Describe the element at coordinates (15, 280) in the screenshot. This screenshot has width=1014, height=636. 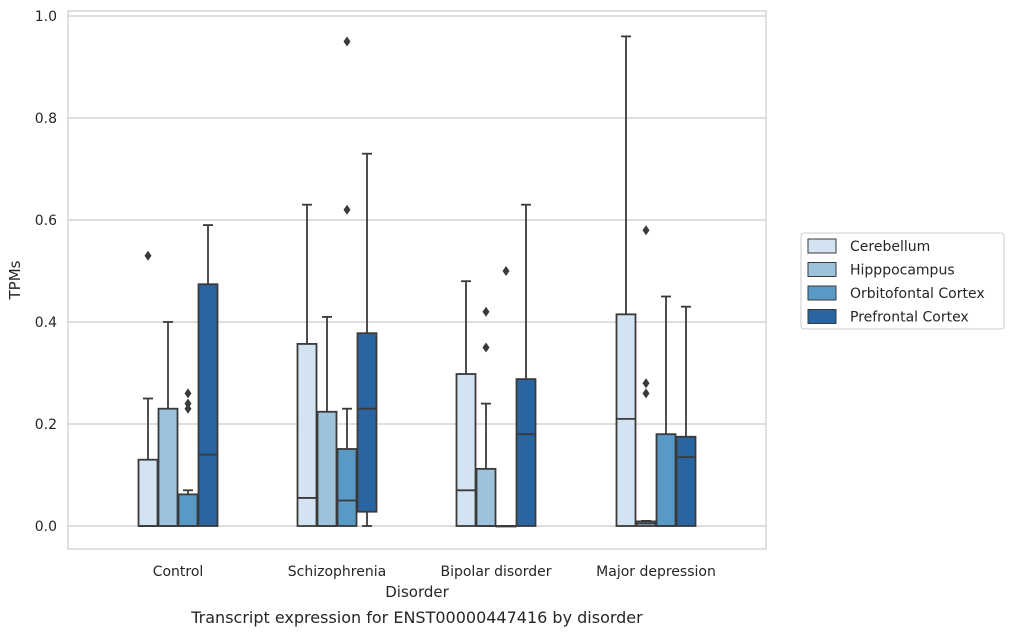
I see `y-axis-label: TPMs` at that location.